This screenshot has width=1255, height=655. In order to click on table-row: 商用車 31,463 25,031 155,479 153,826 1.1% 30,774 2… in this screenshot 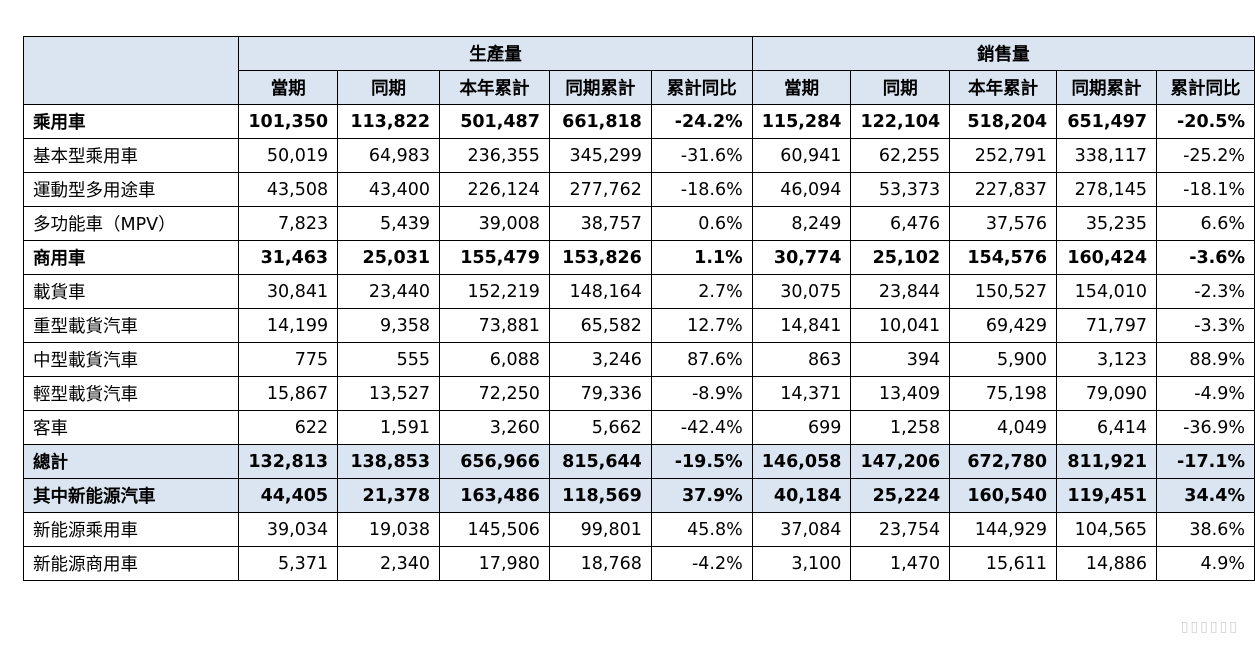, I will do `click(638, 257)`.